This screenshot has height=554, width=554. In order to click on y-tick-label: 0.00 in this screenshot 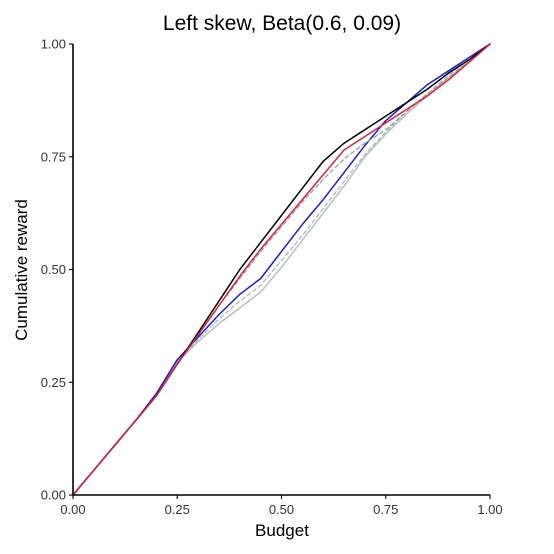, I will do `click(53, 495)`.